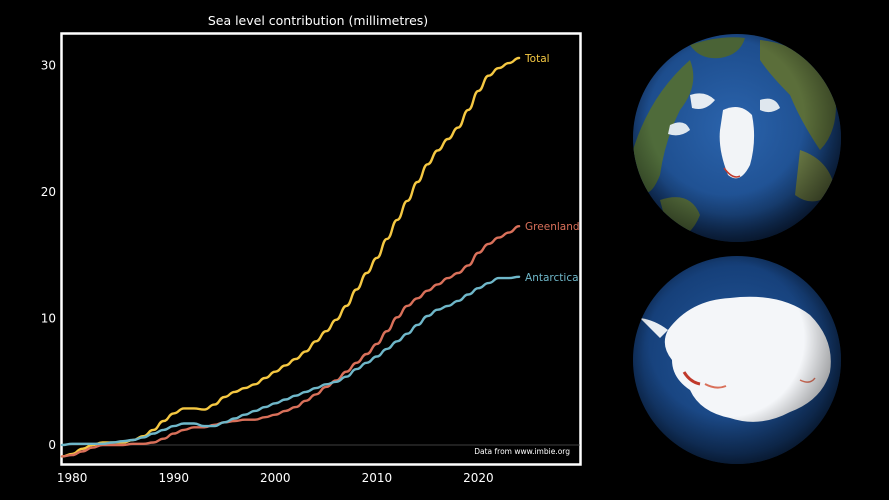 The image size is (889, 500). I want to click on x-tick-label: 1980, so click(72, 478).